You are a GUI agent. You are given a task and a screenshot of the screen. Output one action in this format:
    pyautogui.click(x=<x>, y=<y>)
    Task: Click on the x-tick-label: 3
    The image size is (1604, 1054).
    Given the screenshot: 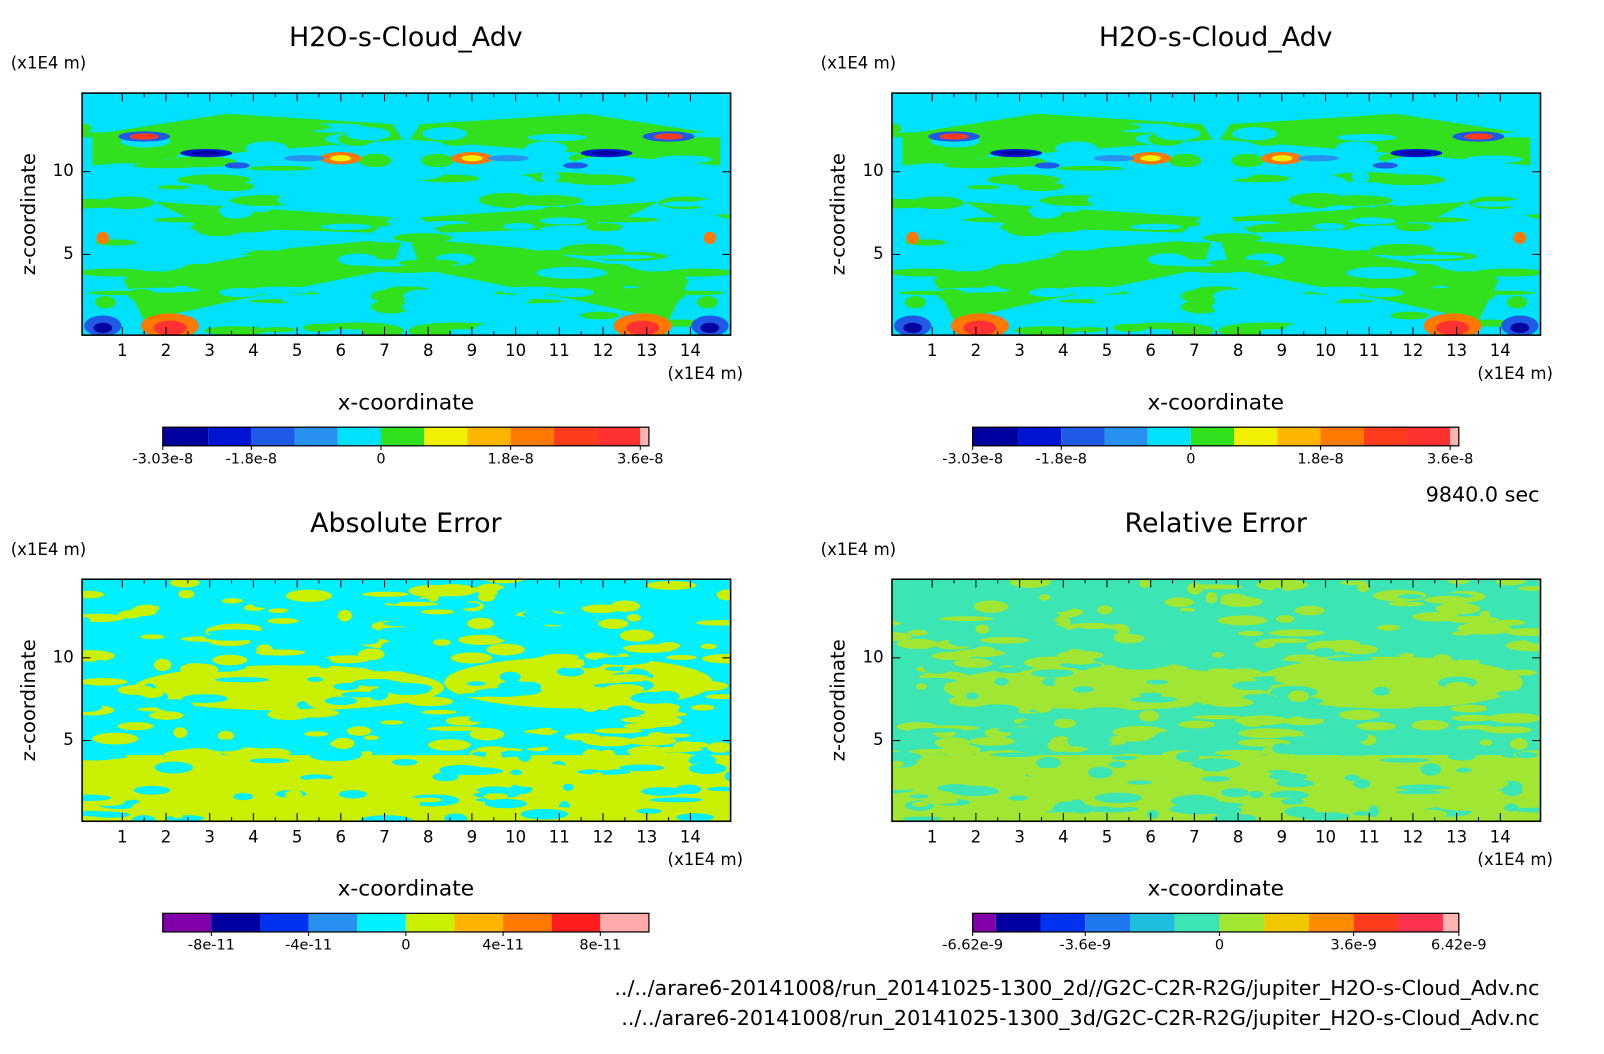 What is the action you would take?
    pyautogui.click(x=209, y=836)
    